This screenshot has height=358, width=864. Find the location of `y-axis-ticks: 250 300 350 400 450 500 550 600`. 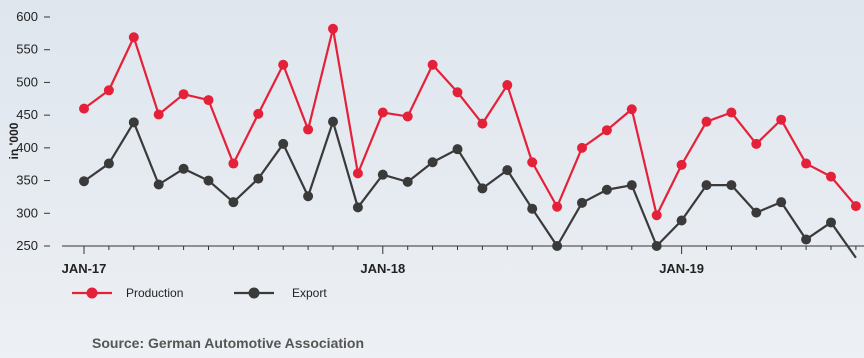

y-axis-ticks: 250 300 350 400 450 500 550 600 is located at coordinates (33, 131).